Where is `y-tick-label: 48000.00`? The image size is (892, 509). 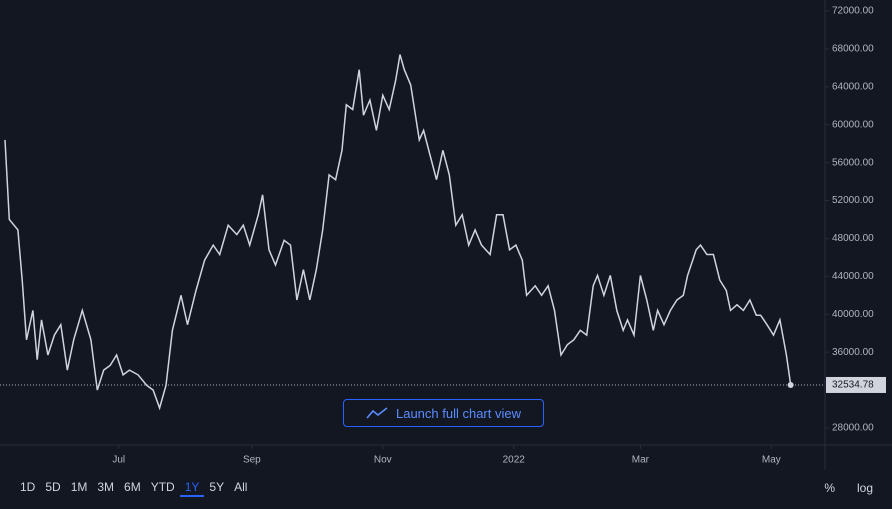 y-tick-label: 48000.00 is located at coordinates (853, 238).